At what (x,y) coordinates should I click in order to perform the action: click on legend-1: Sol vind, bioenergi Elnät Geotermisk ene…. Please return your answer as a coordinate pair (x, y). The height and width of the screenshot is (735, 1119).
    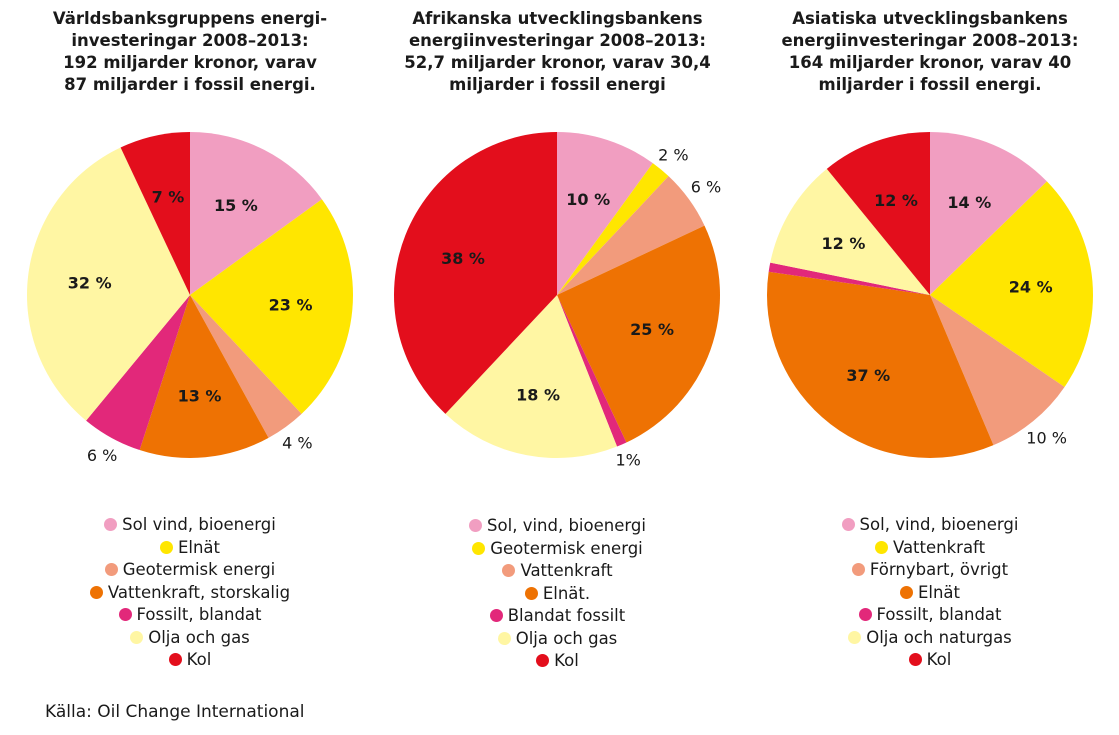
    Looking at the image, I should click on (190, 593).